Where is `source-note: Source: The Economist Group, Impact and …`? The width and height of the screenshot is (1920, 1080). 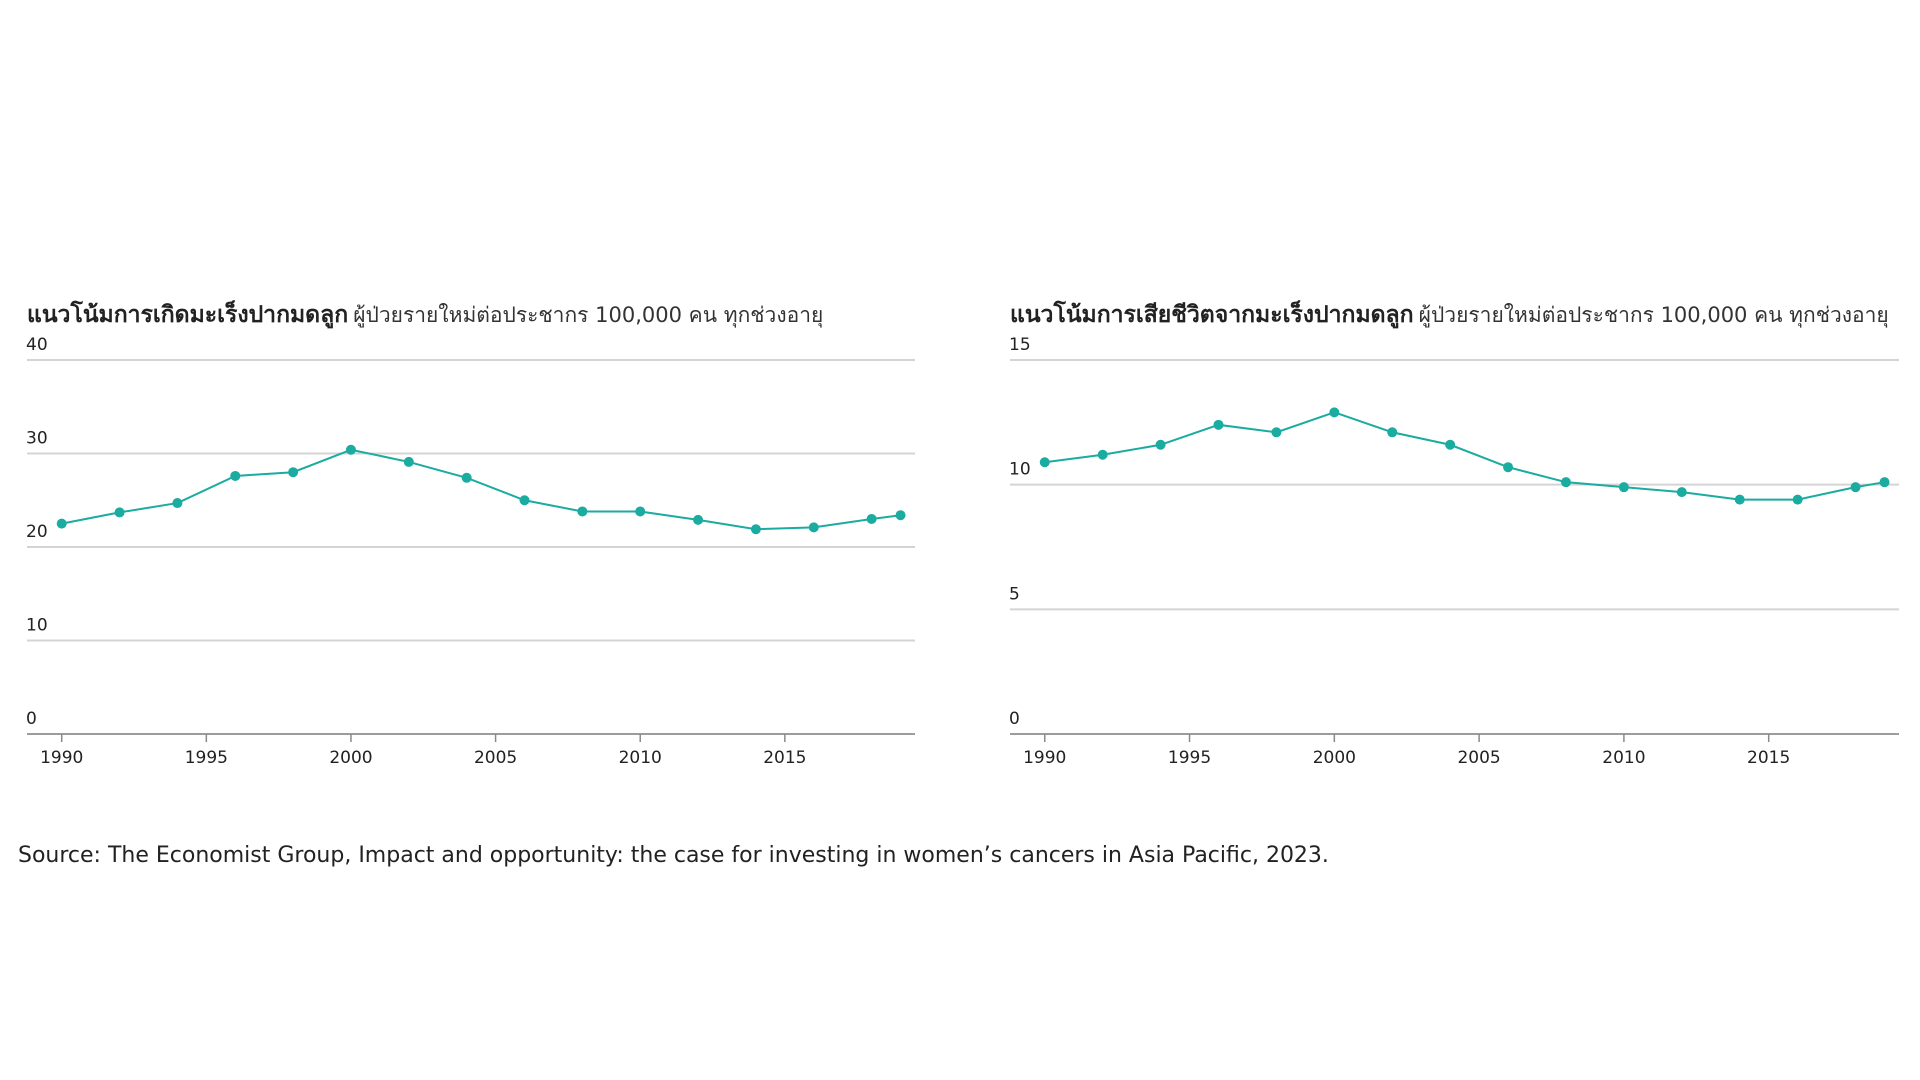 source-note: Source: The Economist Group, Impact and … is located at coordinates (673, 855).